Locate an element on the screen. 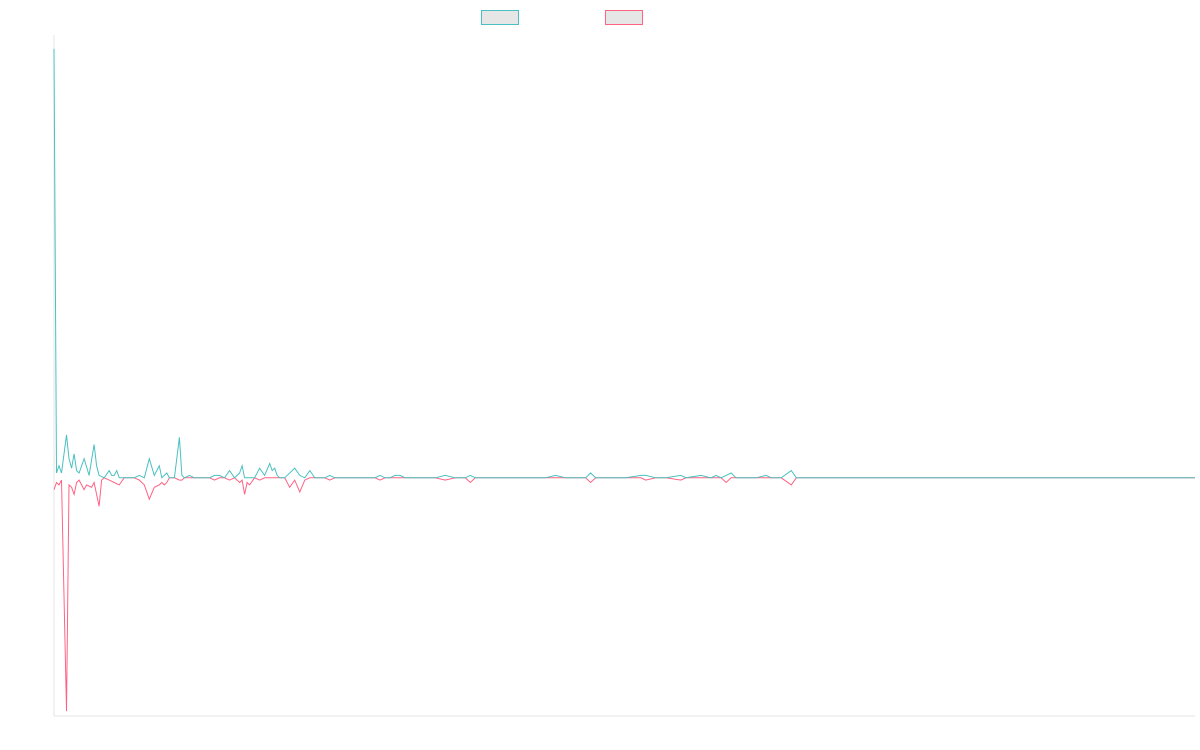 The width and height of the screenshot is (1200, 750). legend-swatch-series-a is located at coordinates (500, 17).